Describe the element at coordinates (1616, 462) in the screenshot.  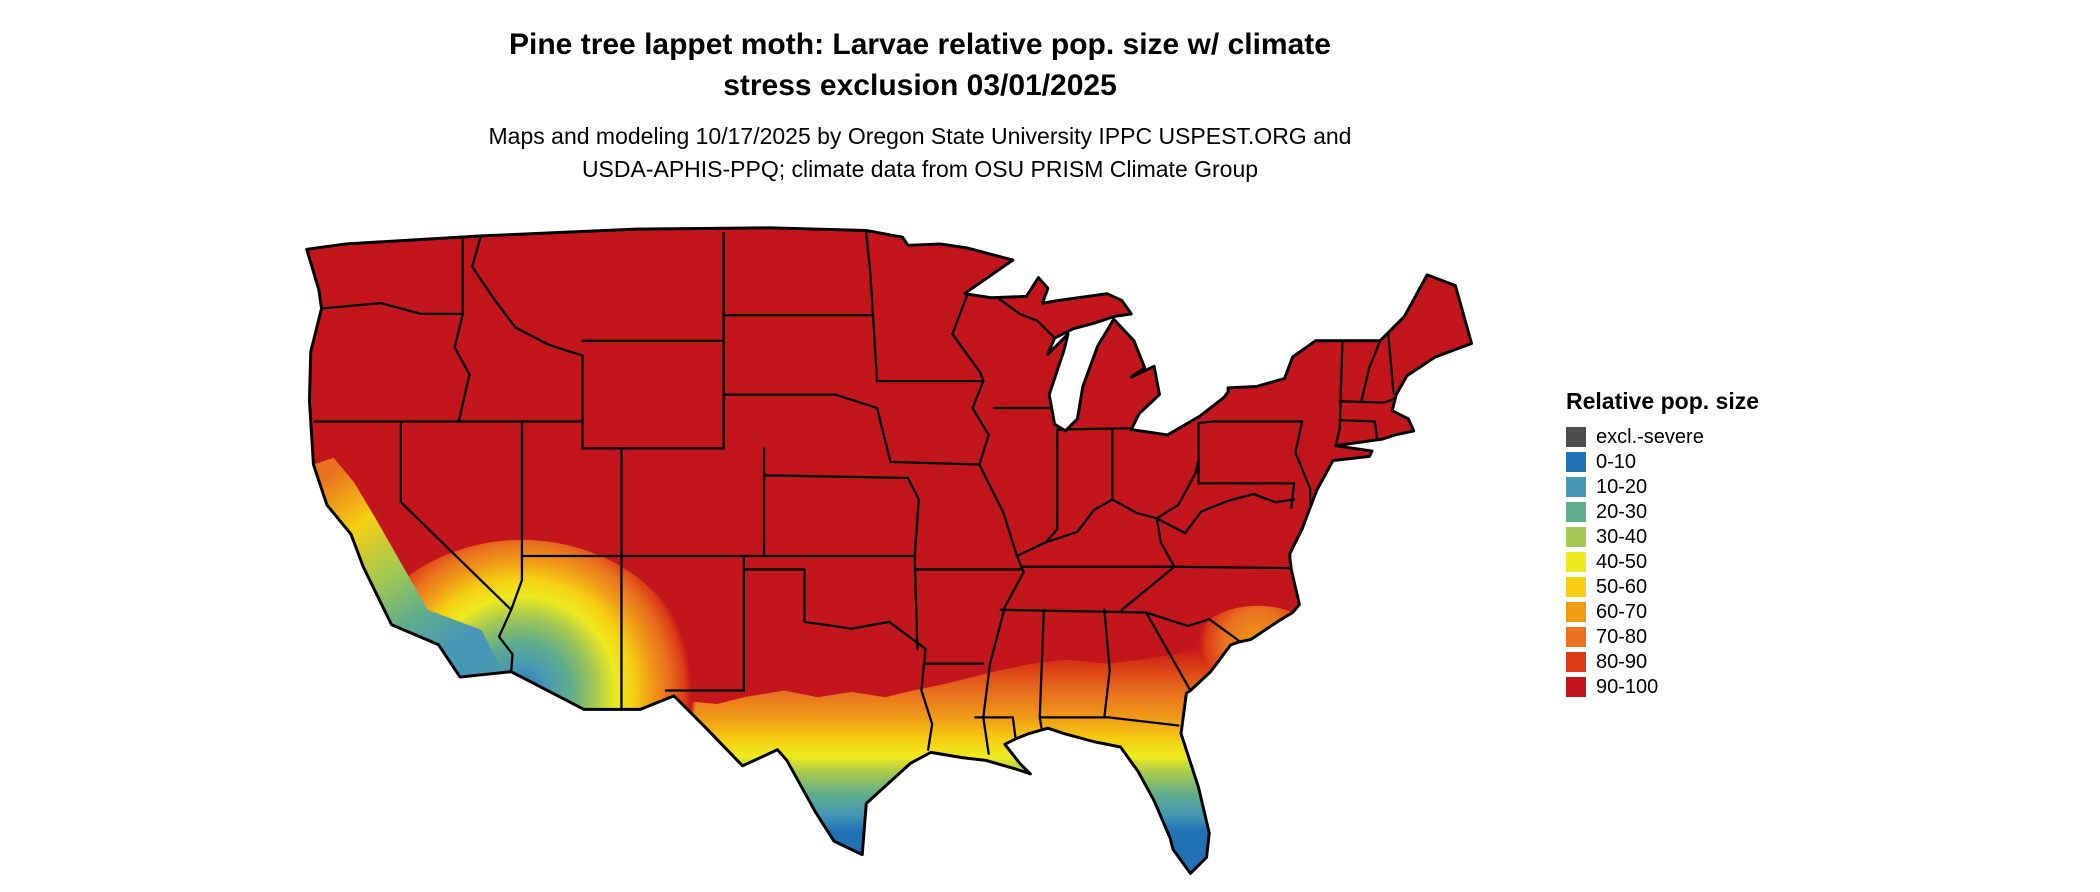
I see `legend-item-label: 0-10` at that location.